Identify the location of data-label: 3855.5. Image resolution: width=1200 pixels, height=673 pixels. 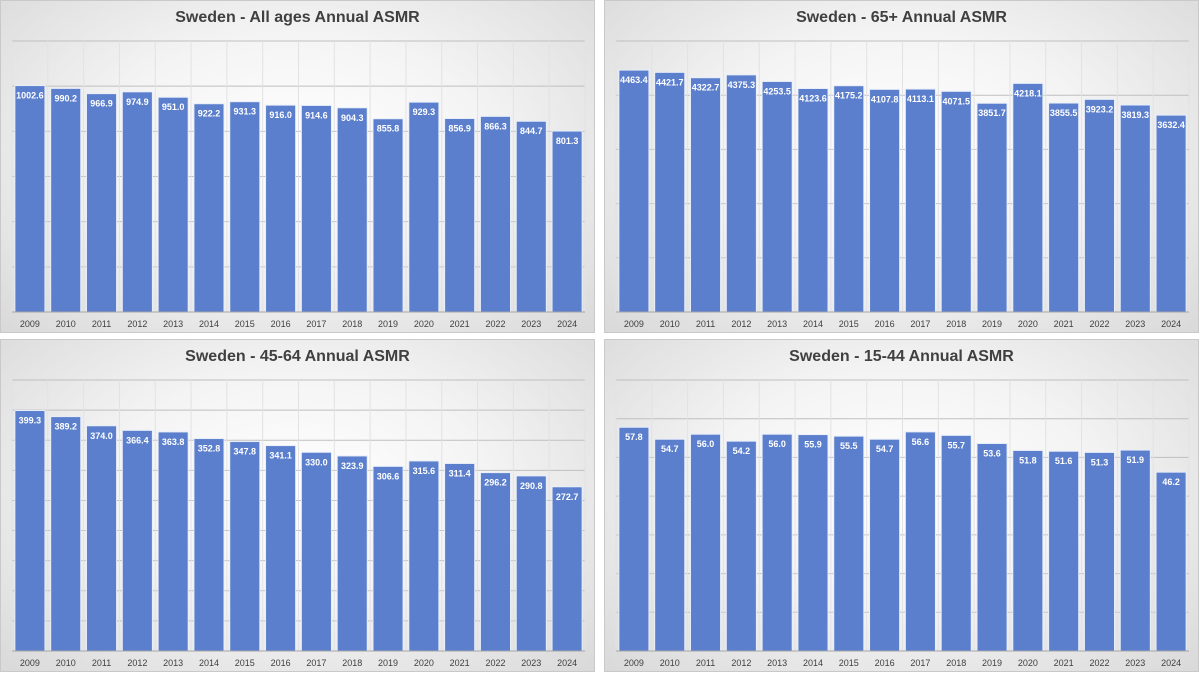
(1064, 113).